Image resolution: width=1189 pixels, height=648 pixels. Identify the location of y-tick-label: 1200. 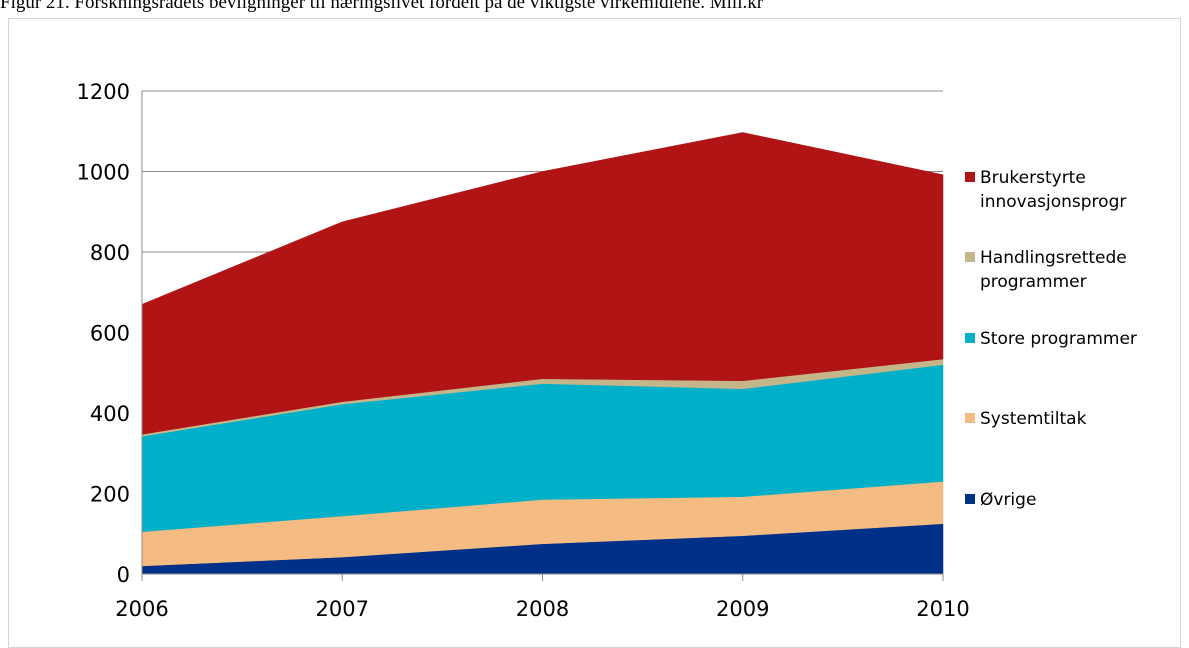
(103, 92).